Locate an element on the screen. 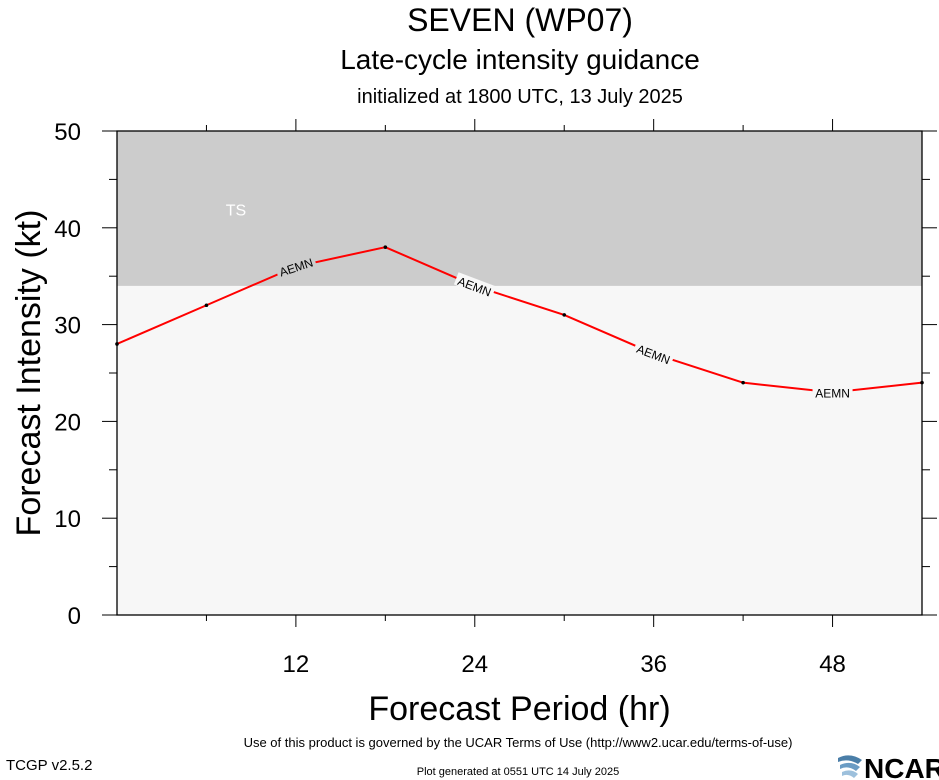 This screenshot has width=939, height=780. y-tick-label: 30 is located at coordinates (67, 326).